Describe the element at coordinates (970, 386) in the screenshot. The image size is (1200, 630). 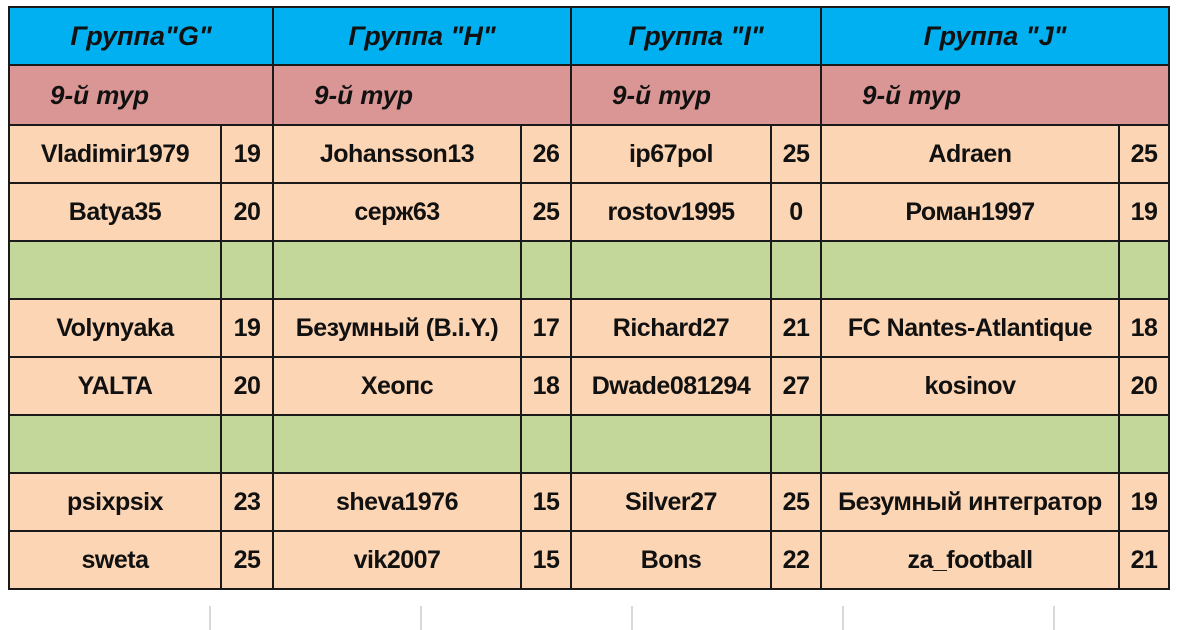
I see `player-name-cell: kosinov` at that location.